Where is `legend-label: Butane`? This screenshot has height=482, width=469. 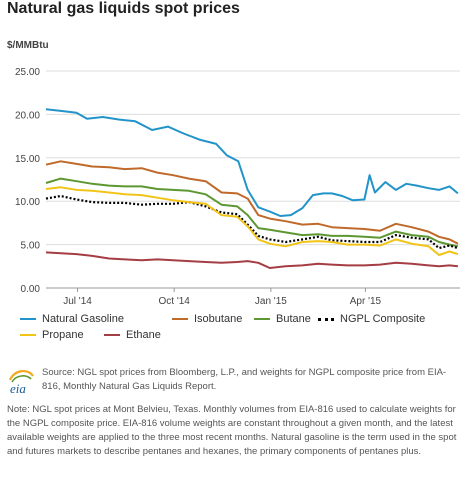
legend-label: Butane is located at coordinates (293, 319).